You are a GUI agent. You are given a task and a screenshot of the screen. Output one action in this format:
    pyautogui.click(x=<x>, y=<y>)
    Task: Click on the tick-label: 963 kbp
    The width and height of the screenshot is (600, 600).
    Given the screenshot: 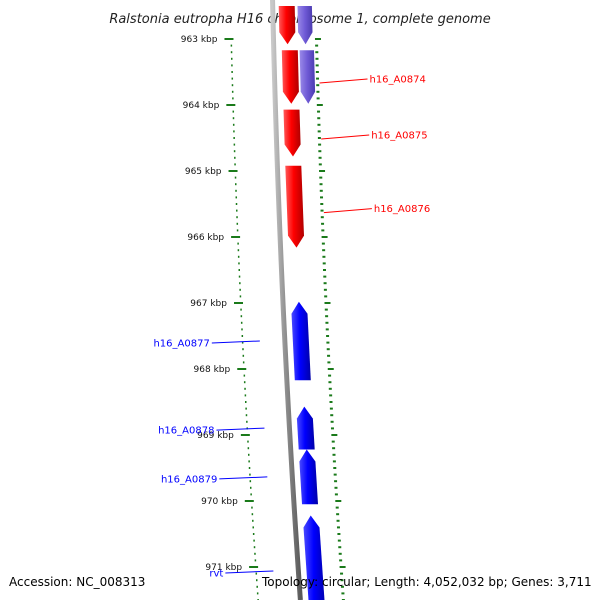 What is the action you would take?
    pyautogui.click(x=199, y=40)
    